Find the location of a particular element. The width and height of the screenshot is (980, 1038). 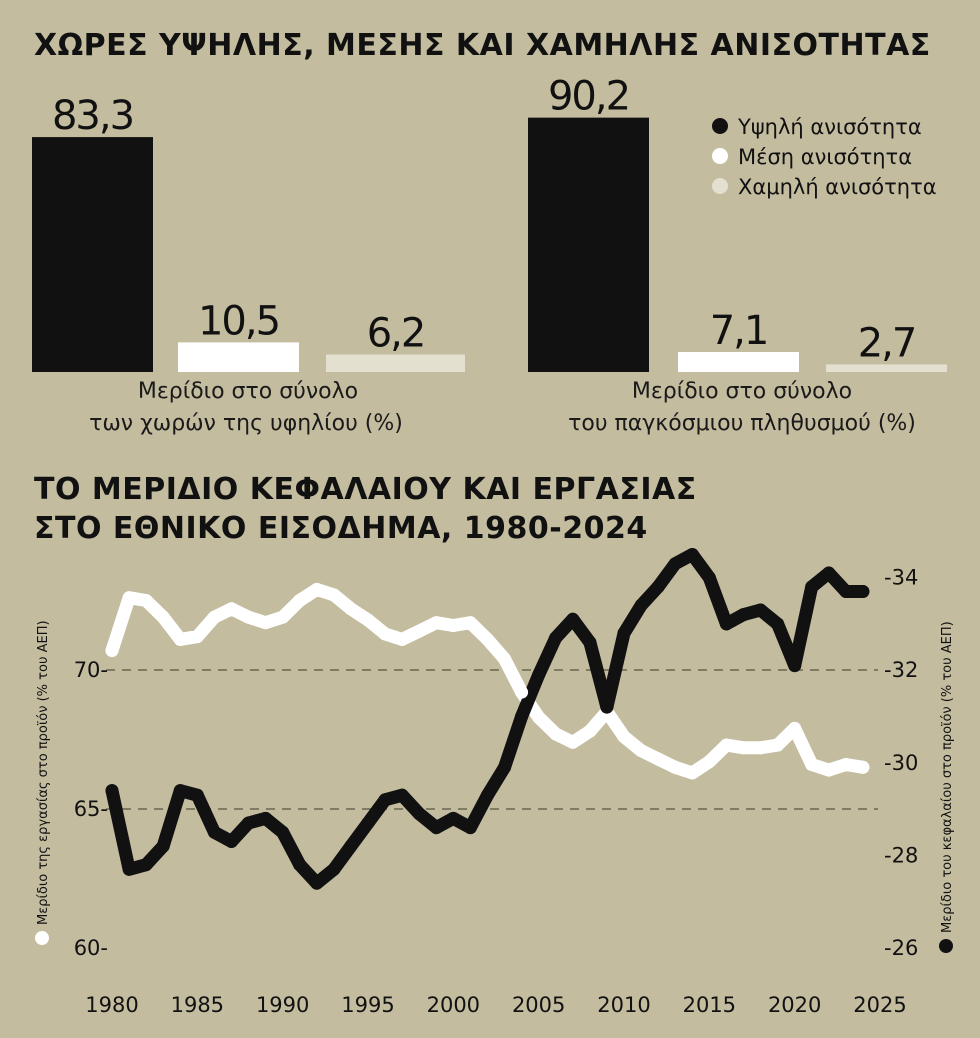

labor-share-point-2020 is located at coordinates (795, 728).